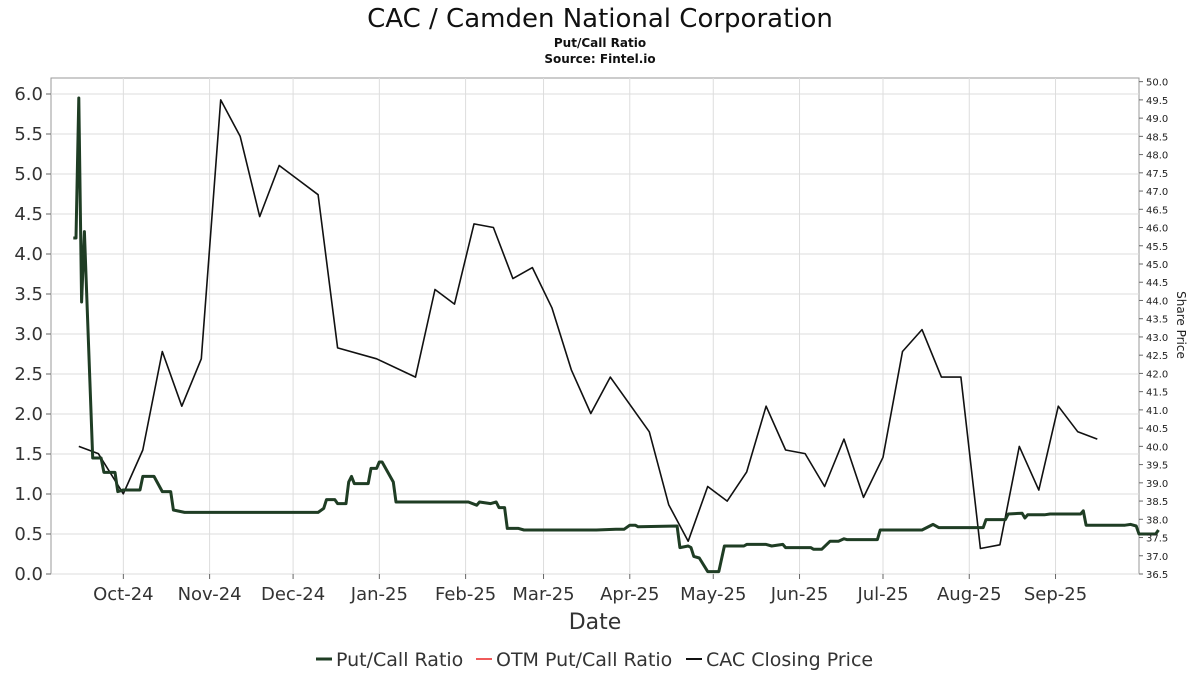 The image size is (1200, 675). I want to click on legend-item: Put/Call Ratio, so click(389, 660).